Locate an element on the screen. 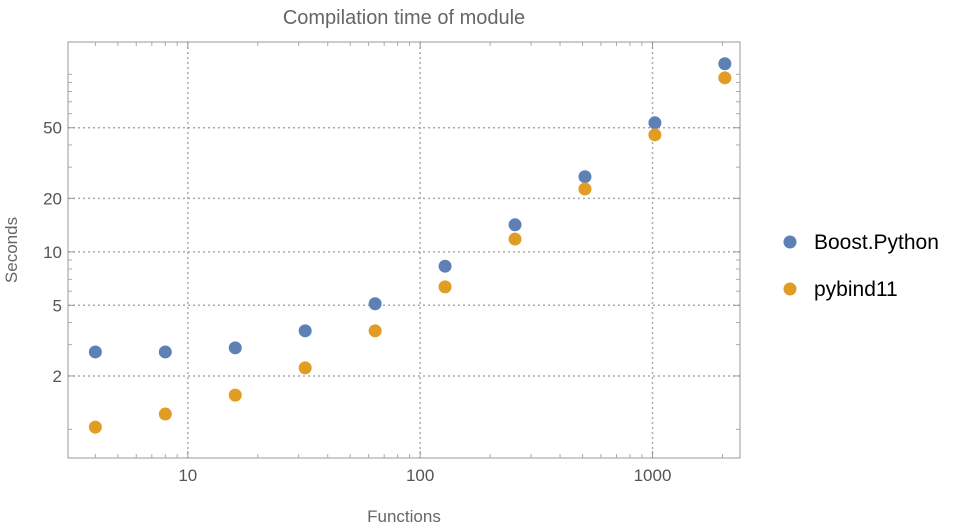  y-tick-label: 50 is located at coordinates (52, 128).